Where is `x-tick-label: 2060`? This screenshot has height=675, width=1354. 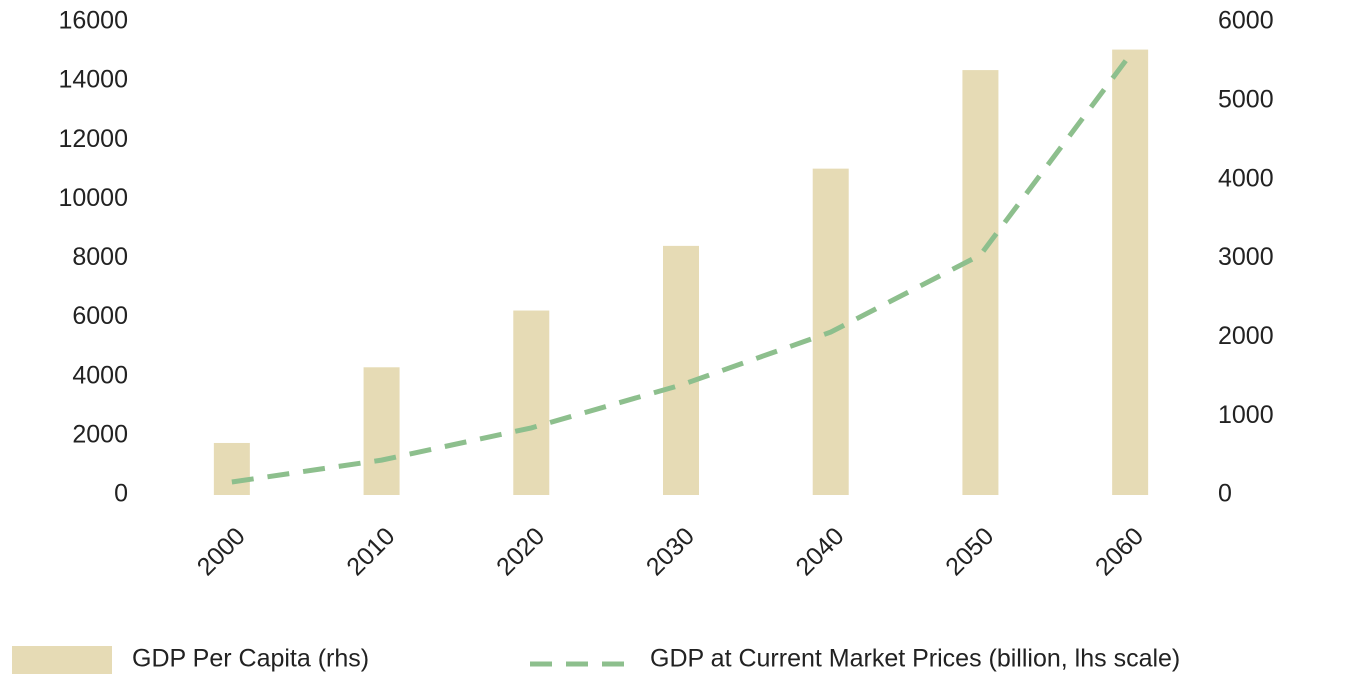
x-tick-label: 2060 is located at coordinates (1119, 551).